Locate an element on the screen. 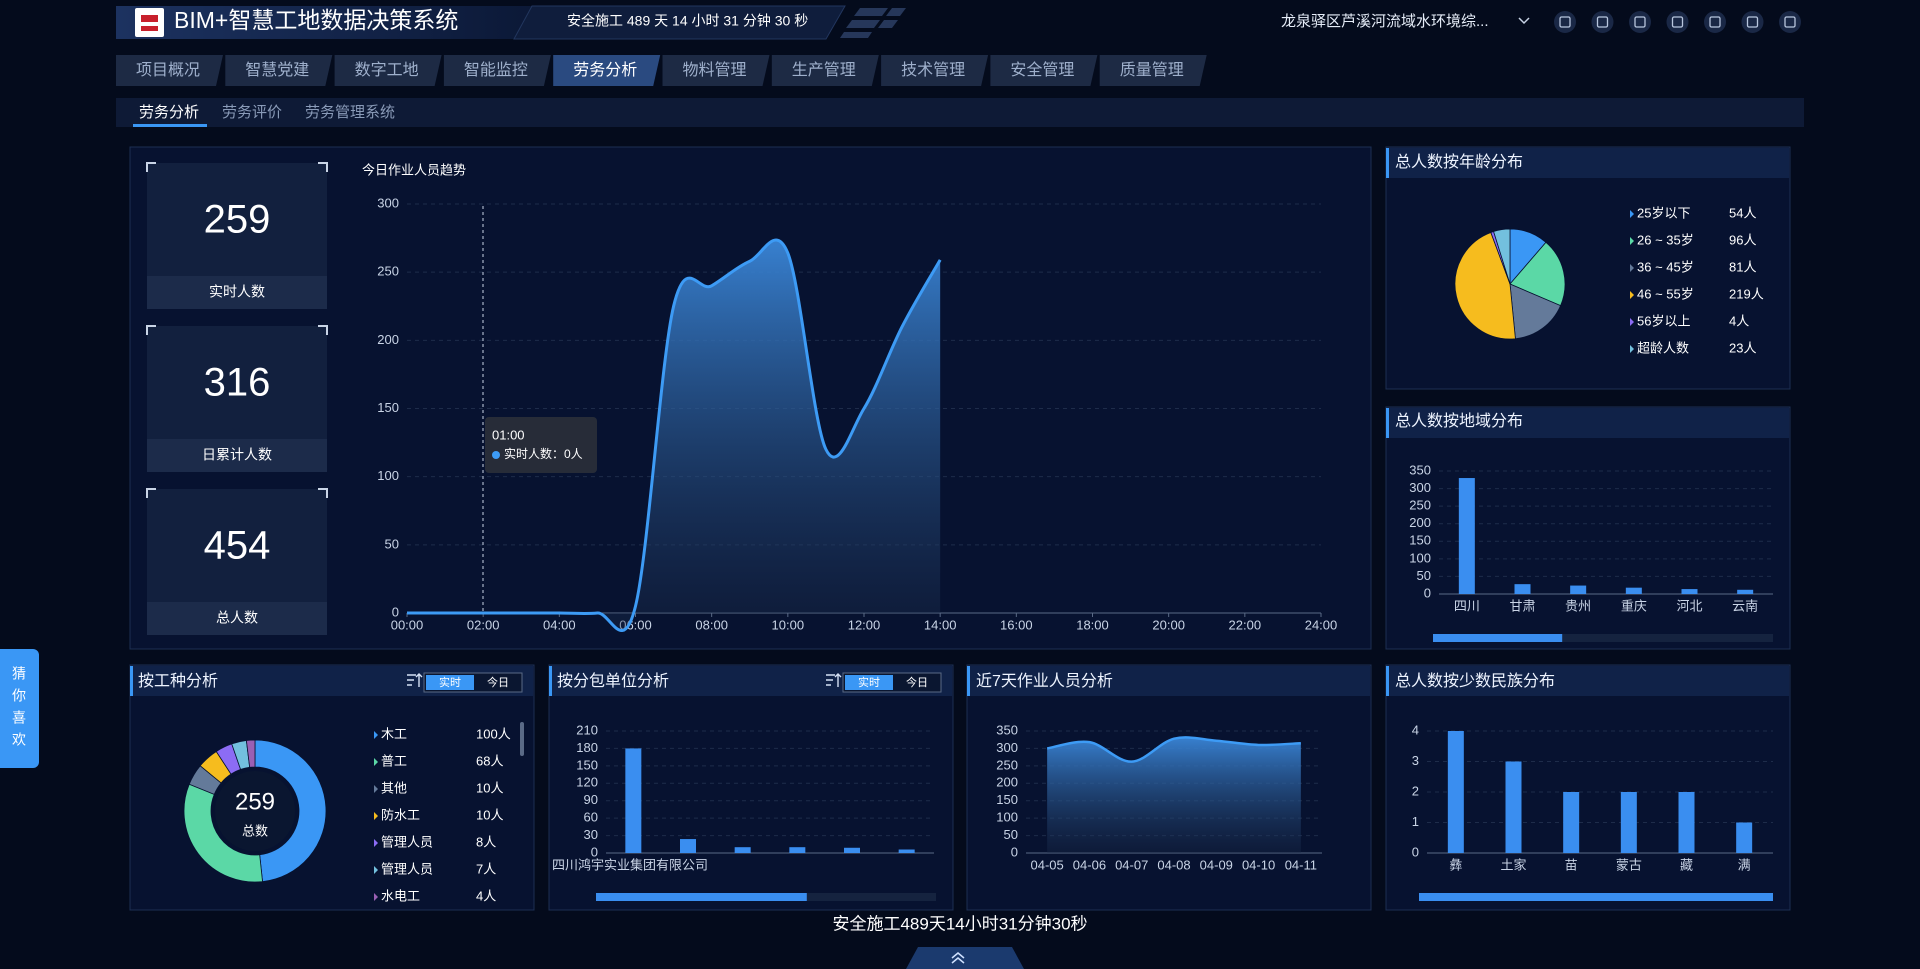  legend-label: 36 ~ 45岁 is located at coordinates (1665, 266).